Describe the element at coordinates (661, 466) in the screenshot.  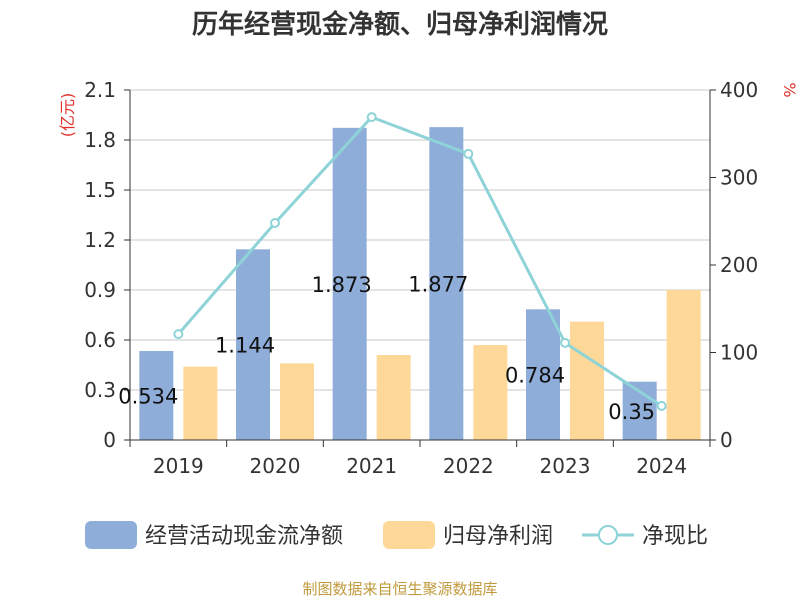
I see `x-axis-tick-label: 2024` at that location.